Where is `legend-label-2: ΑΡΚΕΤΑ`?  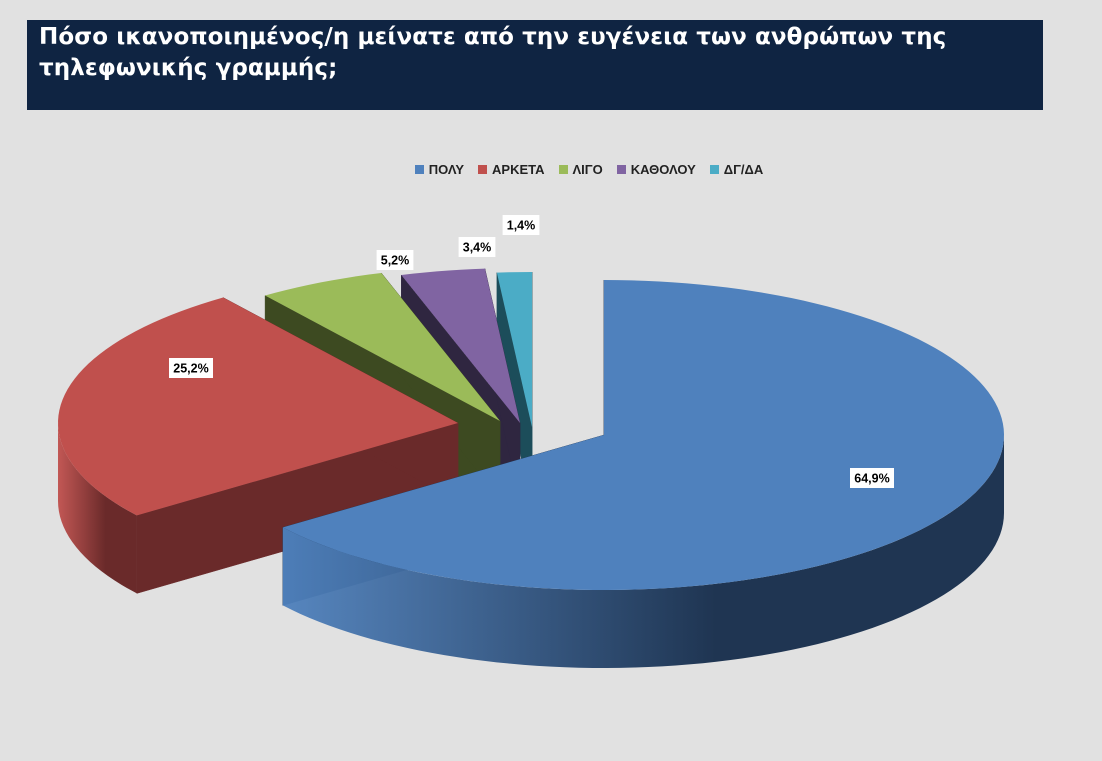
legend-label-2: ΑΡΚΕΤΑ is located at coordinates (518, 169).